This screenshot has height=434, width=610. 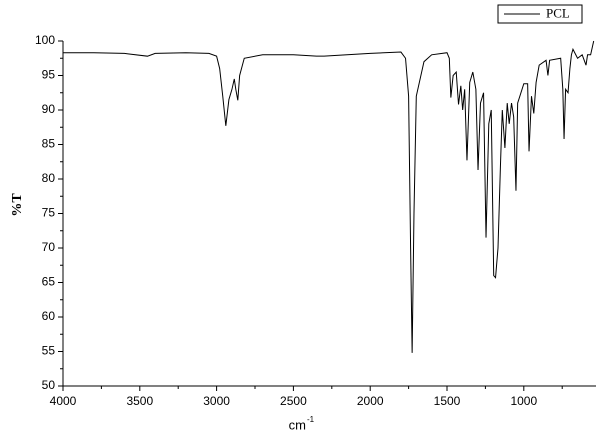 I want to click on x-axis-label-superscript: -1, so click(x=311, y=419).